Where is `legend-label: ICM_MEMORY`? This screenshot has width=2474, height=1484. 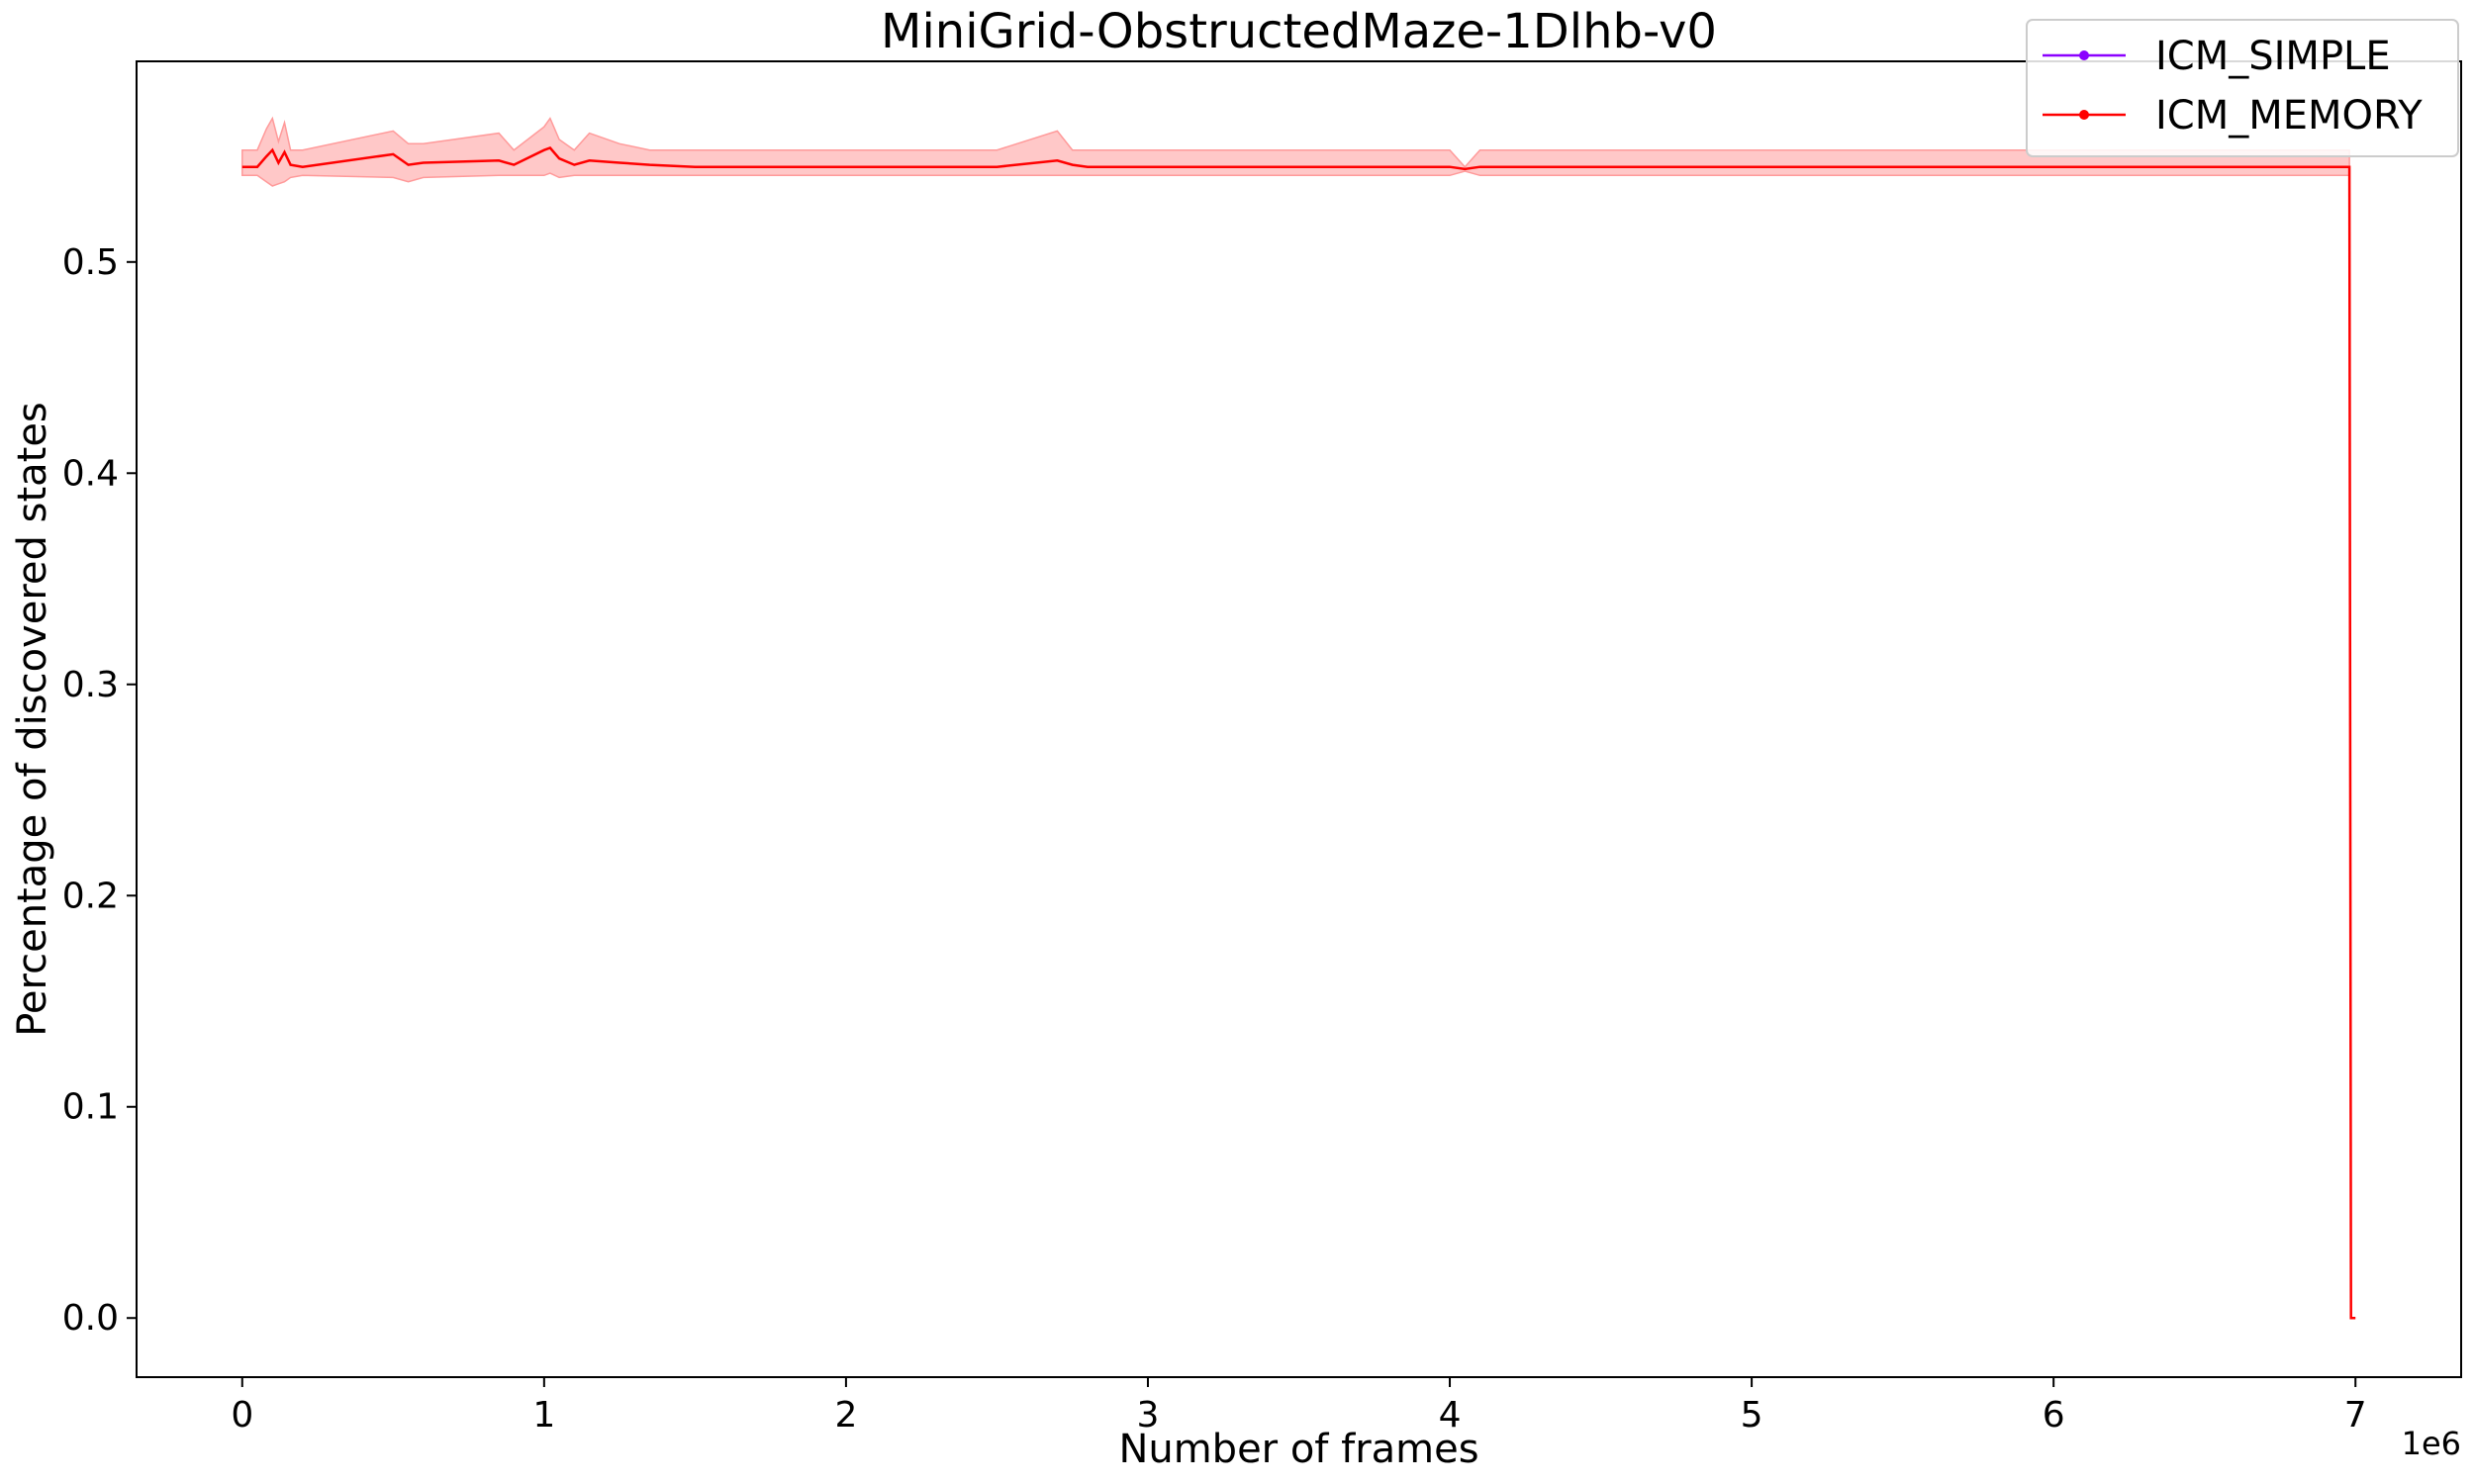 legend-label: ICM_MEMORY is located at coordinates (2289, 116).